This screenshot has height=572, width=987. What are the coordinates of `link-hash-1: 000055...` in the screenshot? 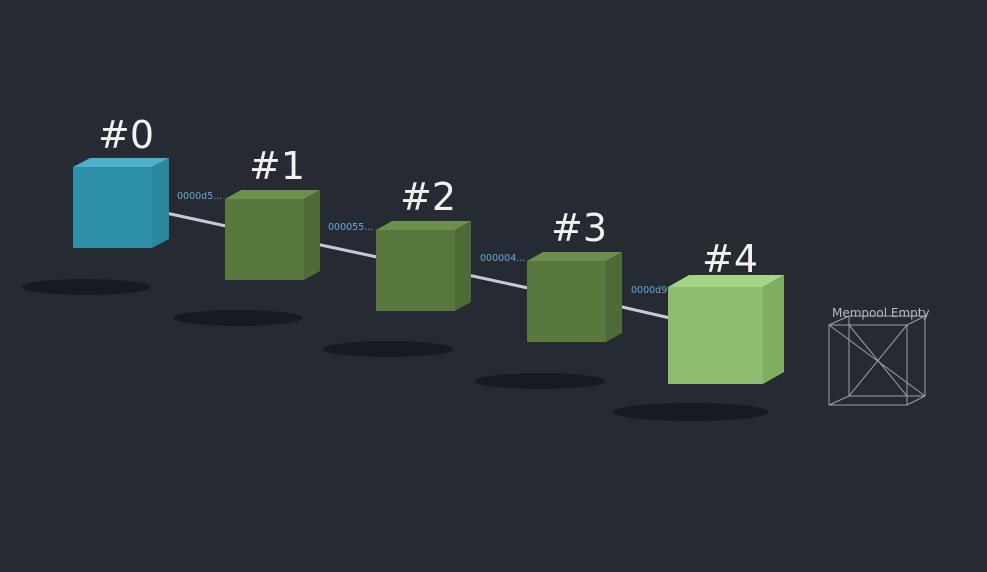 It's located at (350, 227).